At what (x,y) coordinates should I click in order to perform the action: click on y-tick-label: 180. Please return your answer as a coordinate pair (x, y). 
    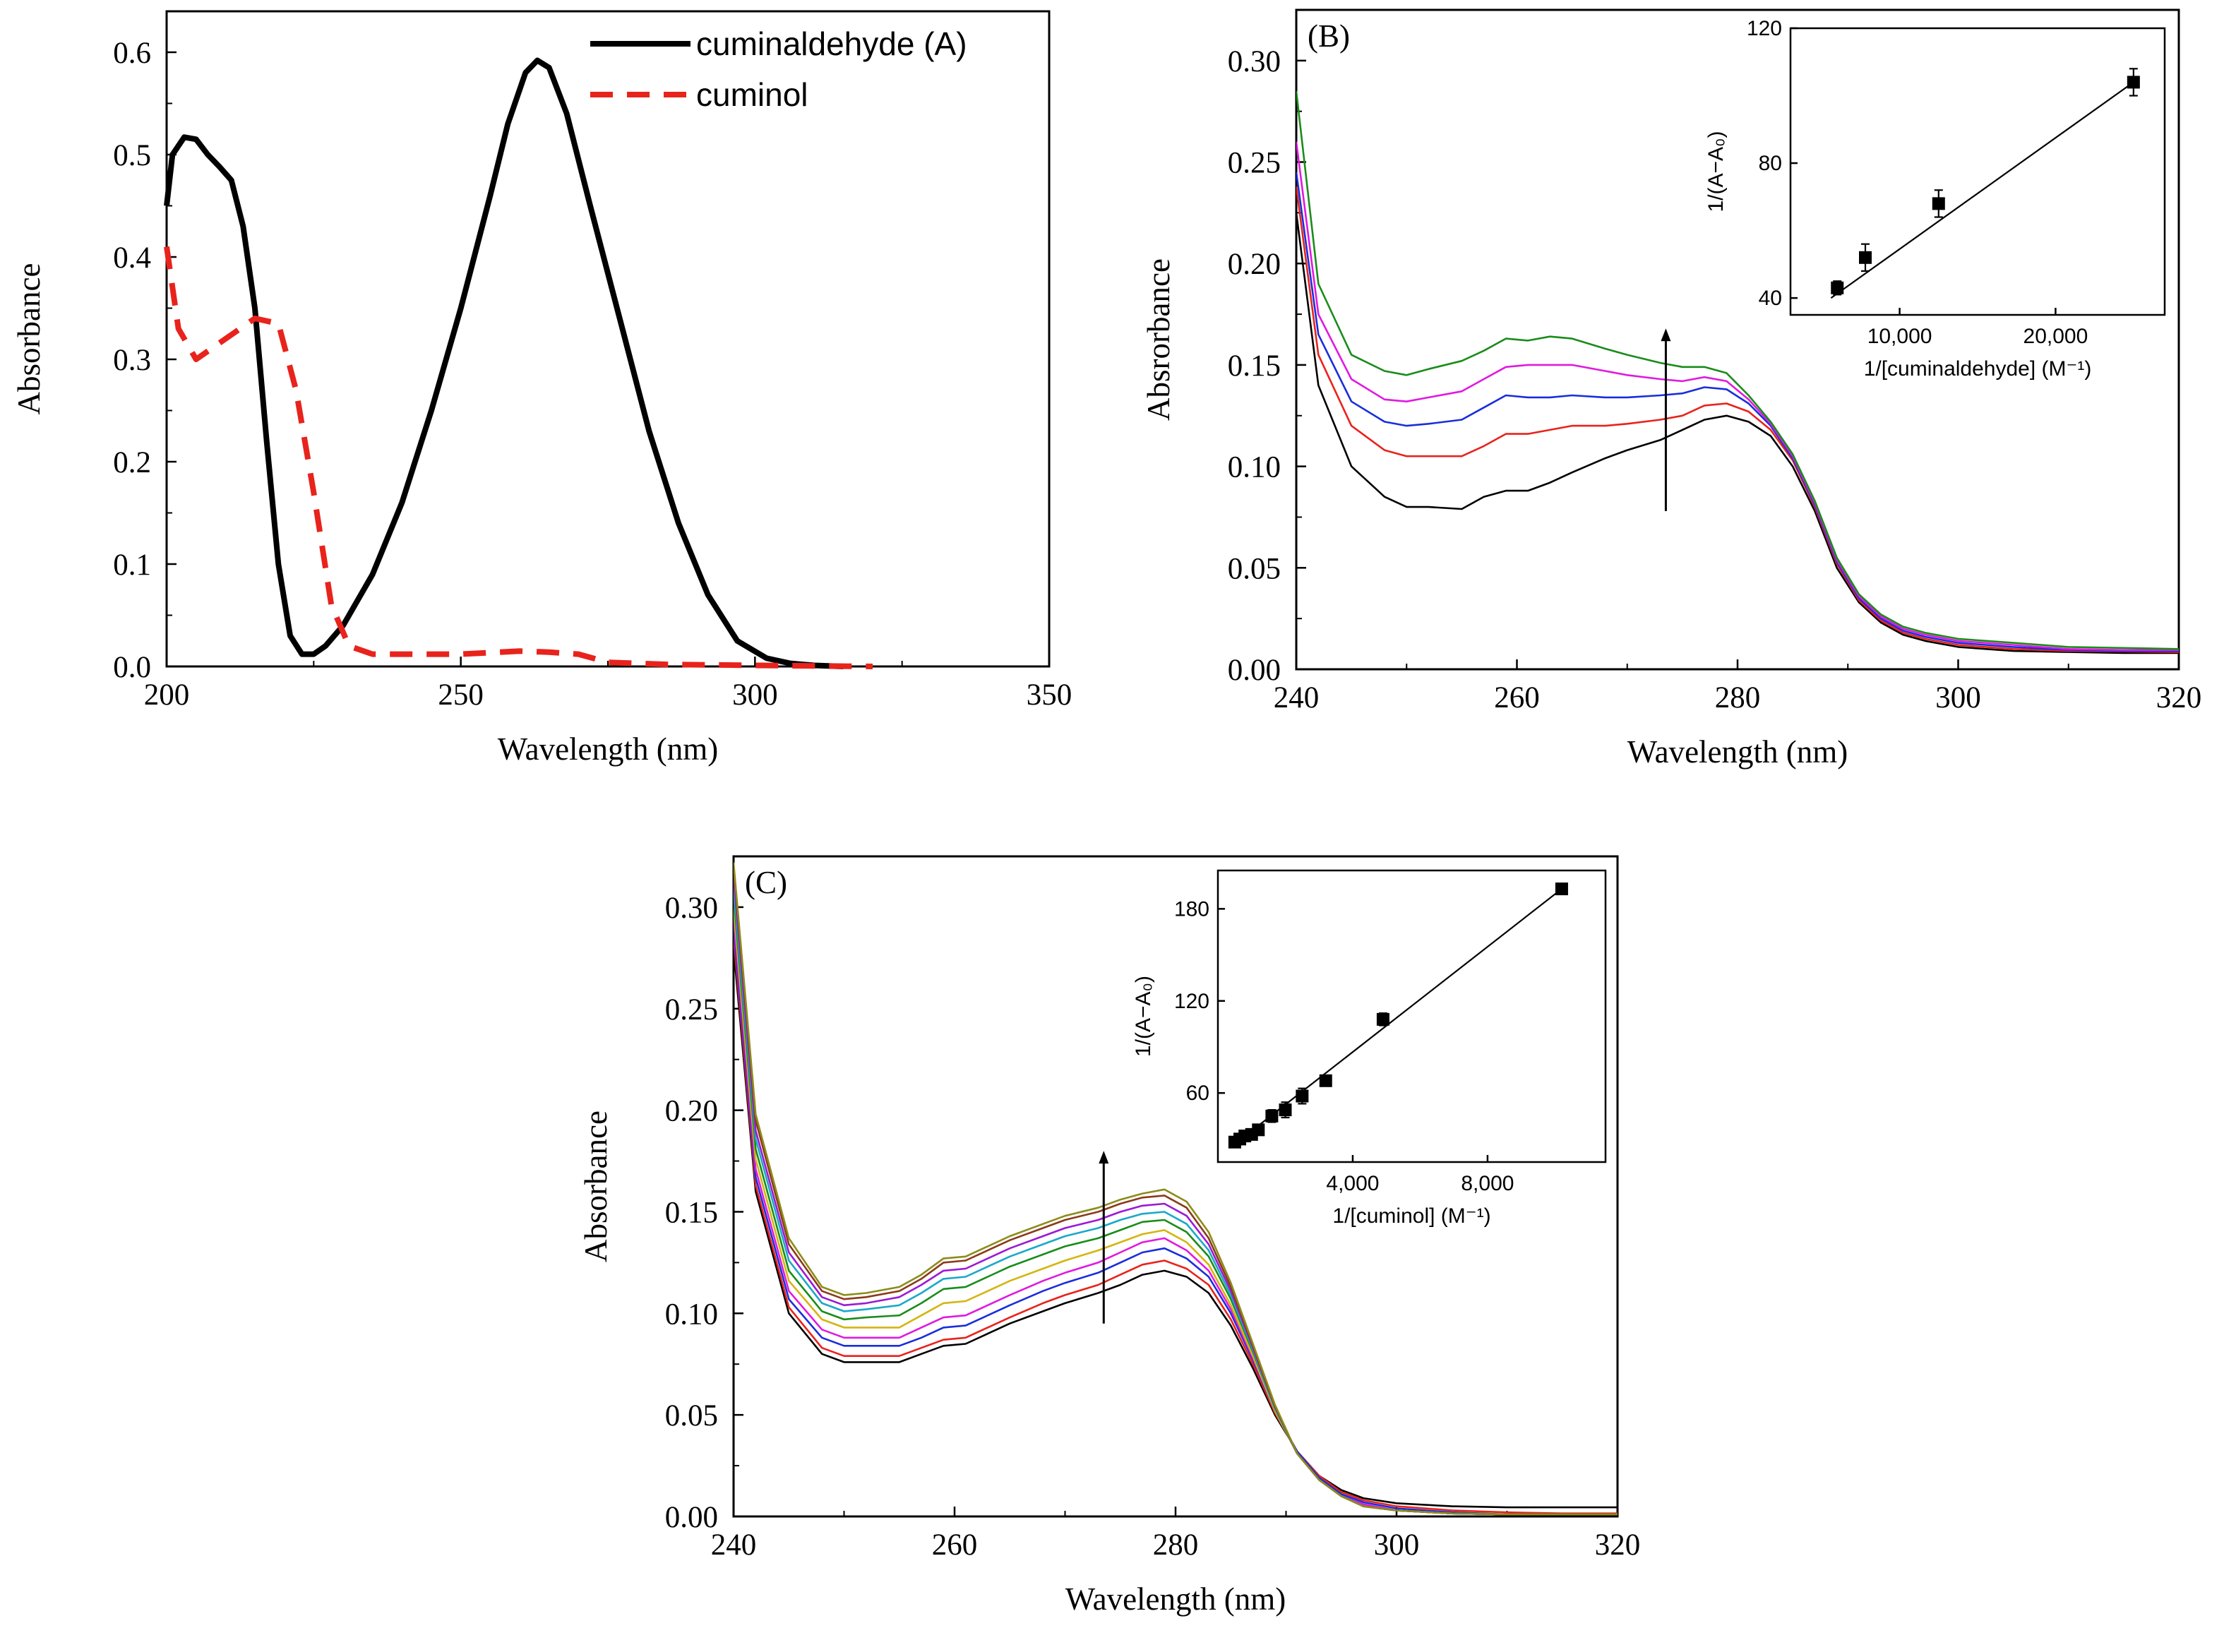
    Looking at the image, I should click on (1191, 909).